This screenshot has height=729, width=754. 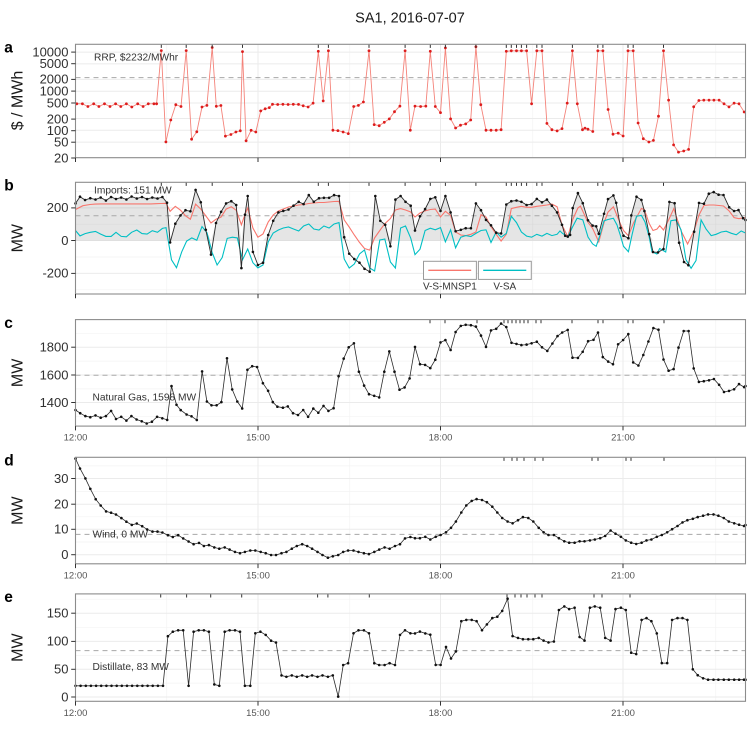 I want to click on svg-text: RRP, $2232/MWhr, so click(x=136, y=58).